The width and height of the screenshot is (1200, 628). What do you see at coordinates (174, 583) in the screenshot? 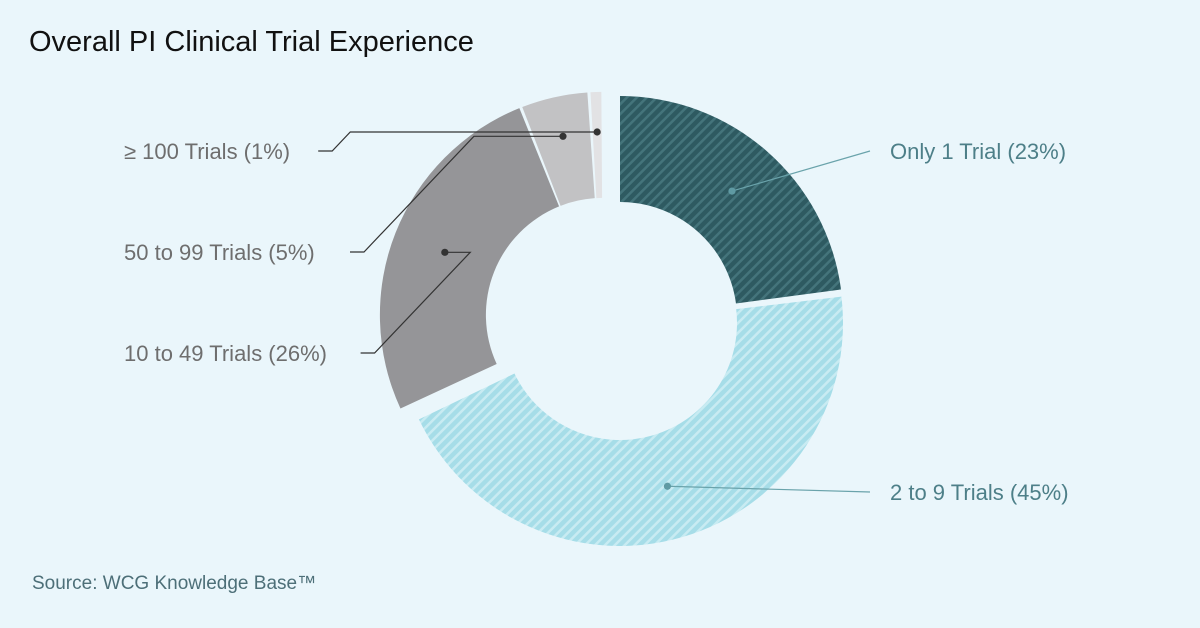
I see `source-note: Source: WCG Knowledge Base™` at bounding box center [174, 583].